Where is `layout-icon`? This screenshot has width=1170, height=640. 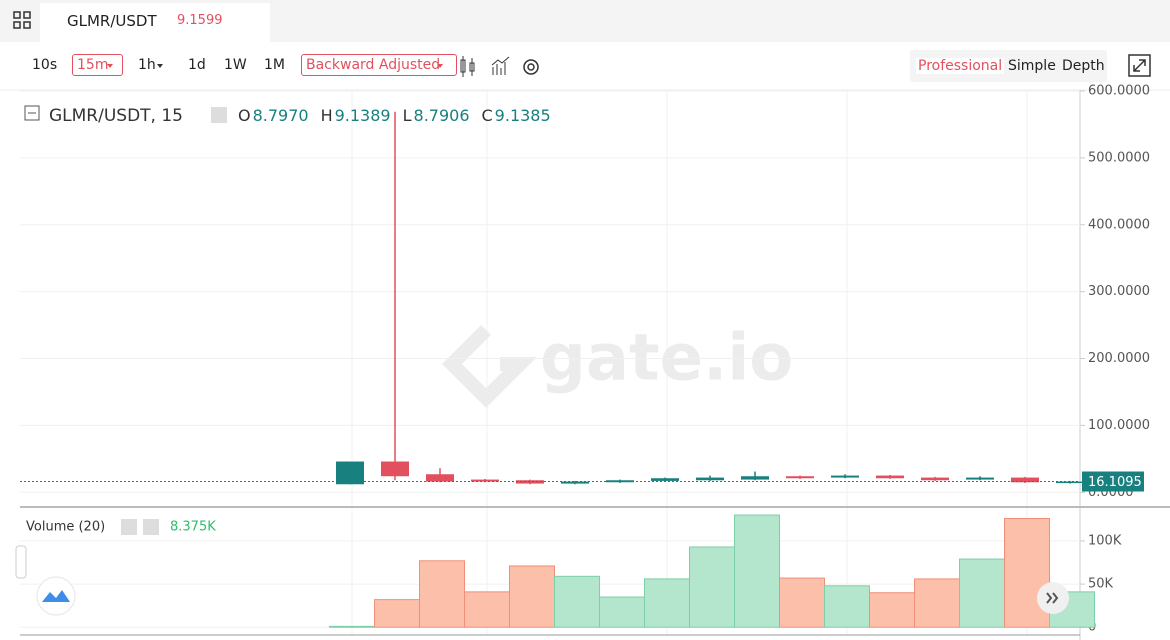
layout-icon is located at coordinates (23, 21).